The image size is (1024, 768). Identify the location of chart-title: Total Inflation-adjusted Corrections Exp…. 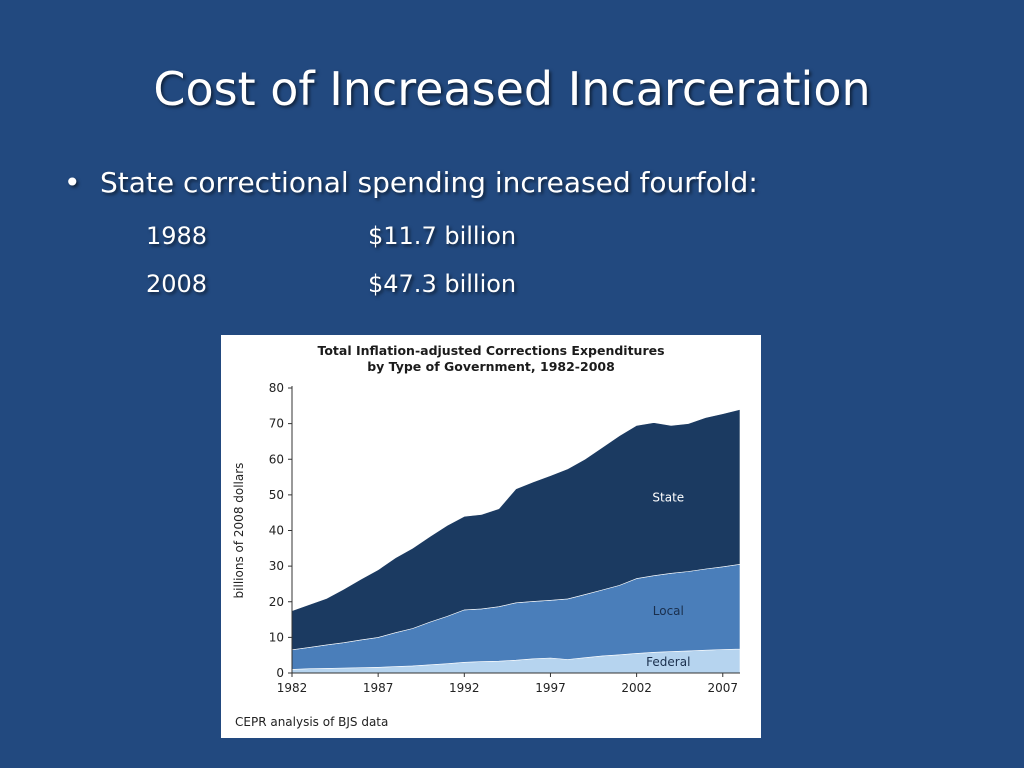
(491, 359).